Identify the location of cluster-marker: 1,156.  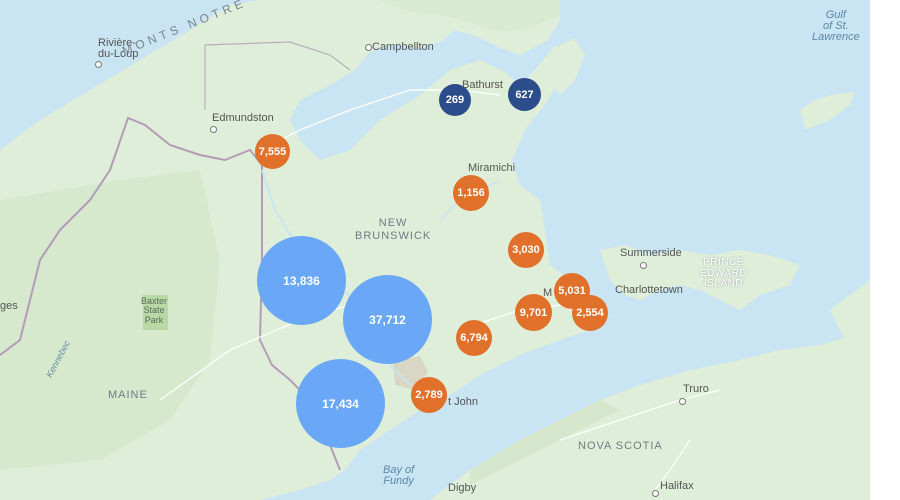
(471, 193).